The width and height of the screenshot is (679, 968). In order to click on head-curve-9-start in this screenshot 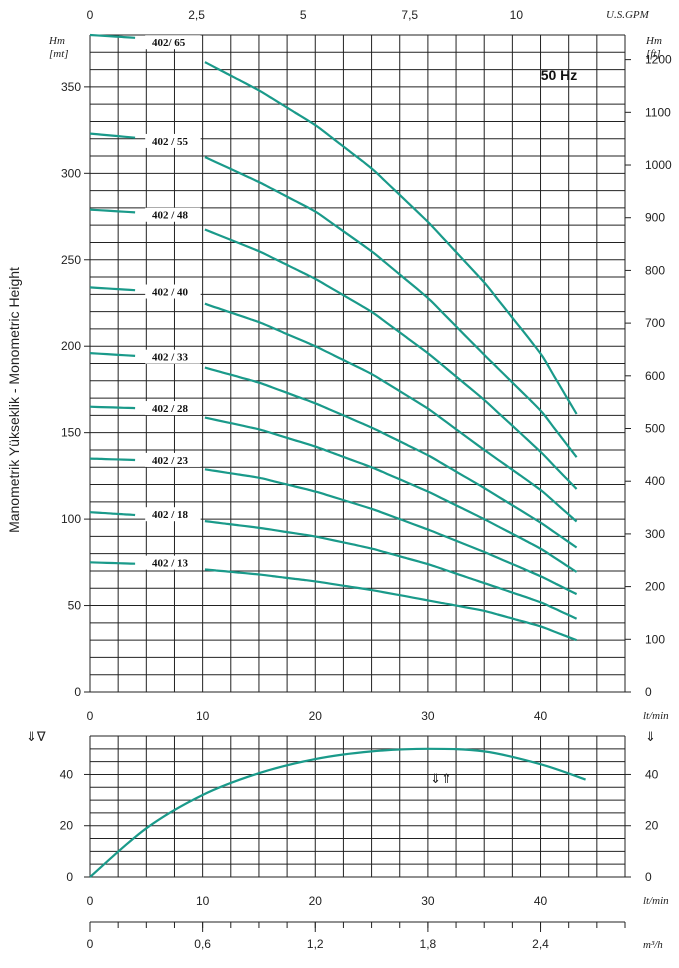, I will do `click(112, 563)`.